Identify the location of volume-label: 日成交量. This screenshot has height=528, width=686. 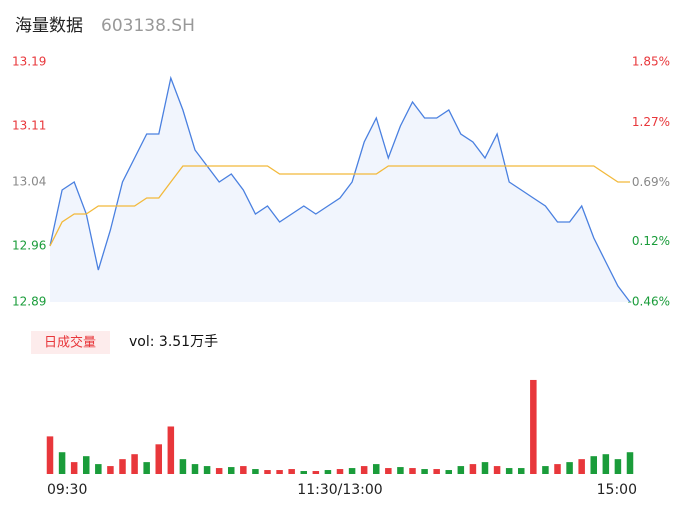
(70, 343).